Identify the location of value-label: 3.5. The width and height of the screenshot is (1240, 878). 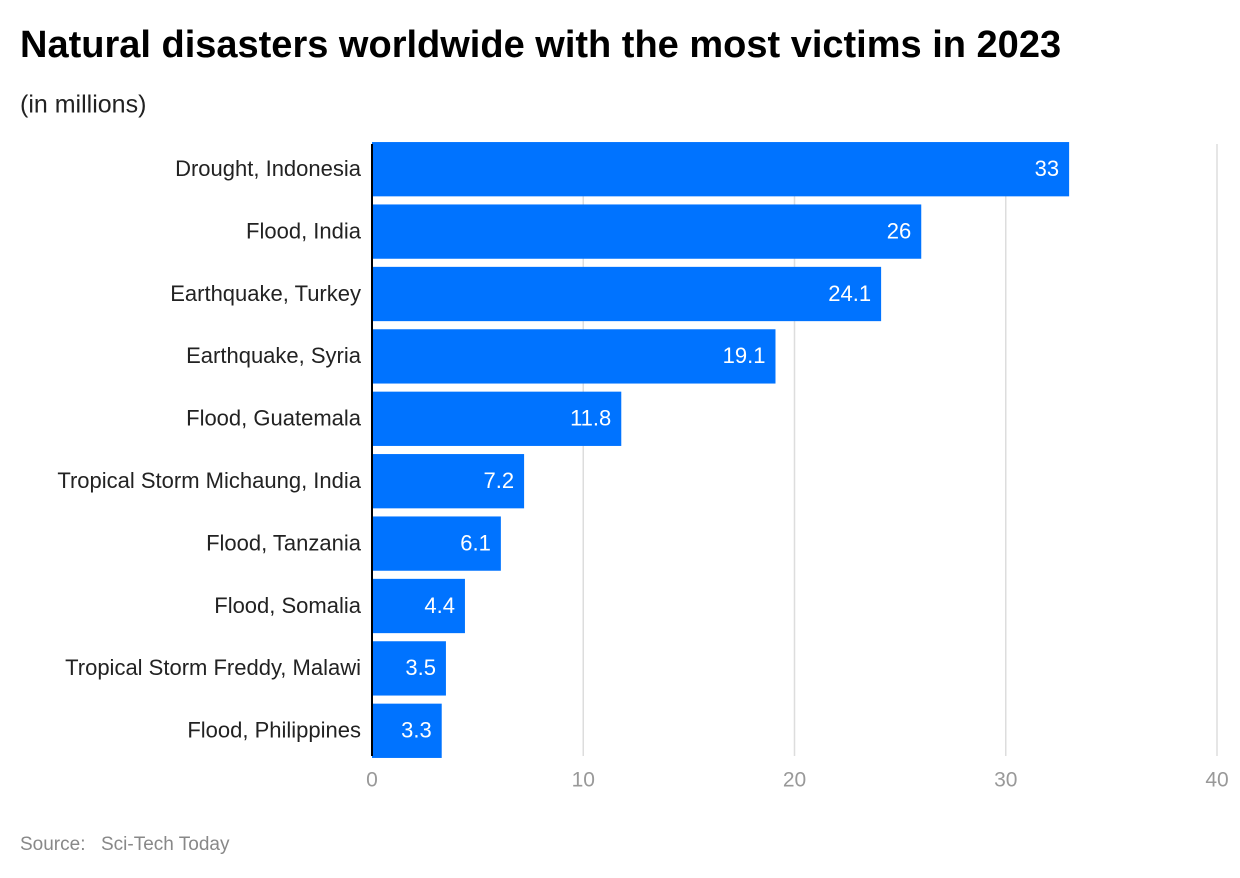
(420, 667).